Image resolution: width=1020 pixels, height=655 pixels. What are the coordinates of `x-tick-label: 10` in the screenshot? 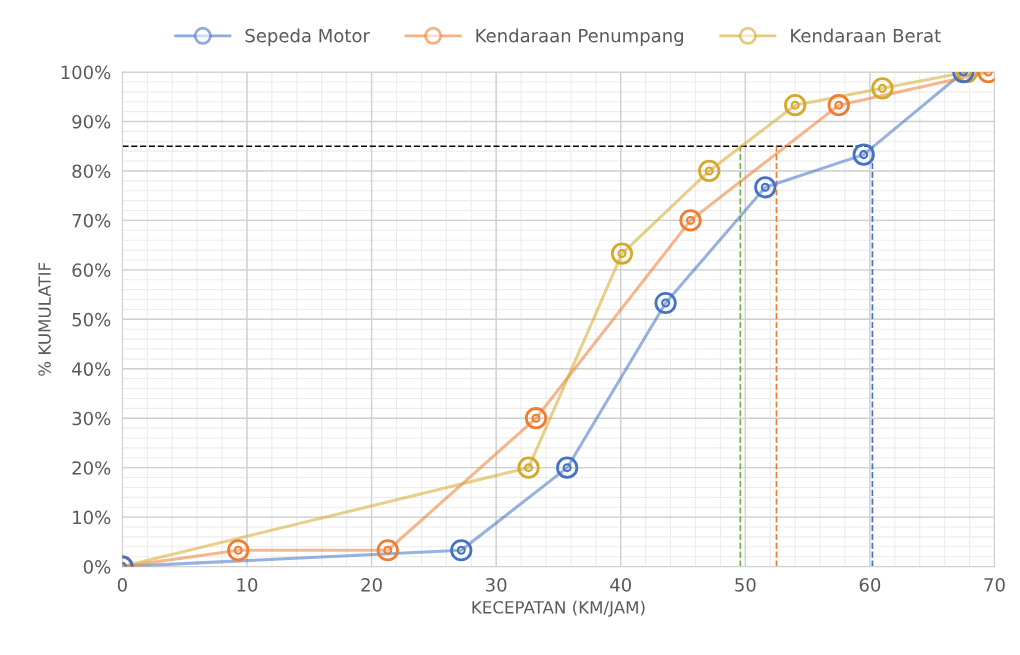 It's located at (247, 585).